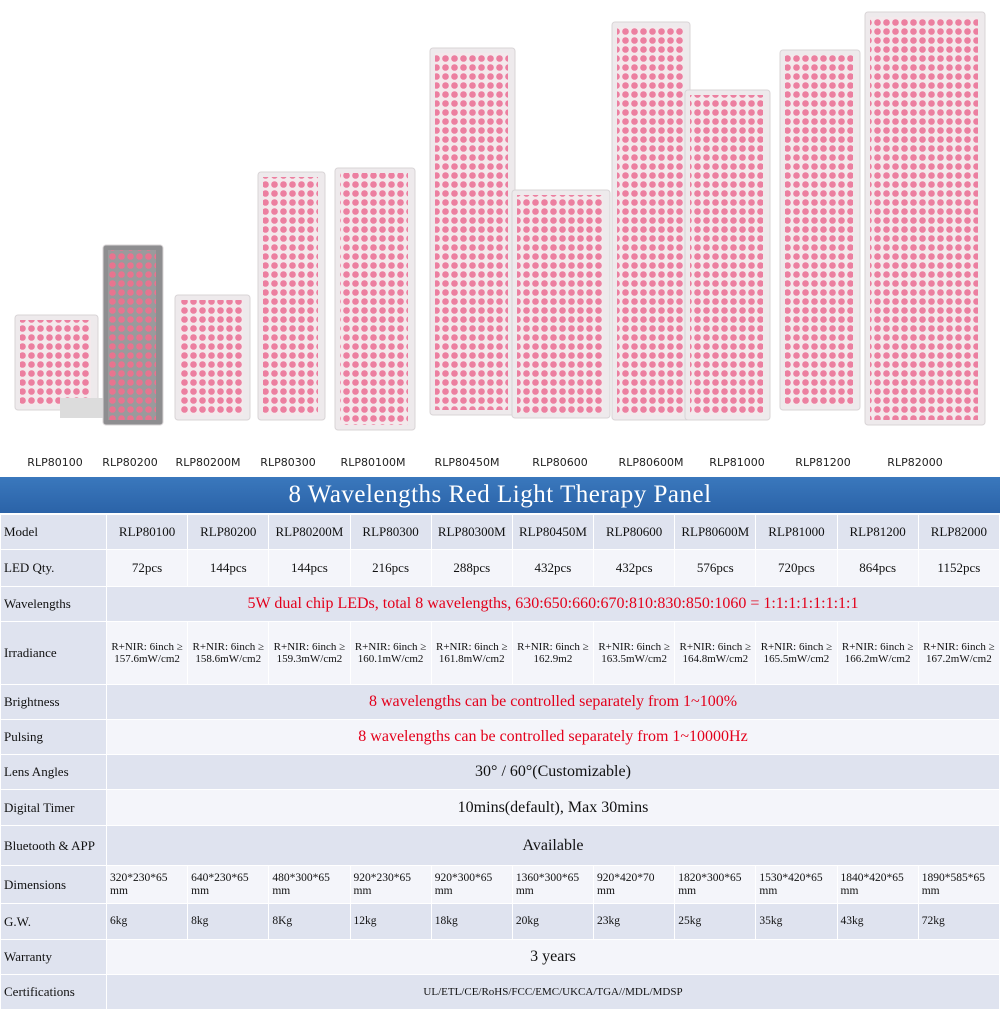 The width and height of the screenshot is (1000, 1010). What do you see at coordinates (796, 568) in the screenshot?
I see `table-cell: 720pcs` at bounding box center [796, 568].